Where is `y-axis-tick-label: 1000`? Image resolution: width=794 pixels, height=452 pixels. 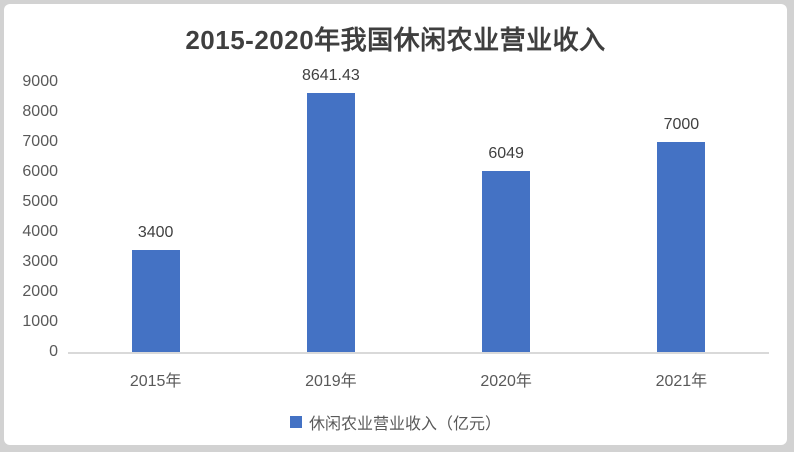 y-axis-tick-label: 1000 is located at coordinates (40, 321).